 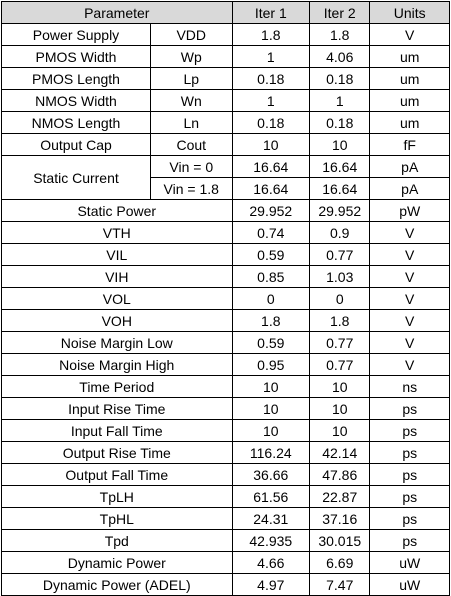 I want to click on param-symbol: Lp, so click(x=191, y=78).